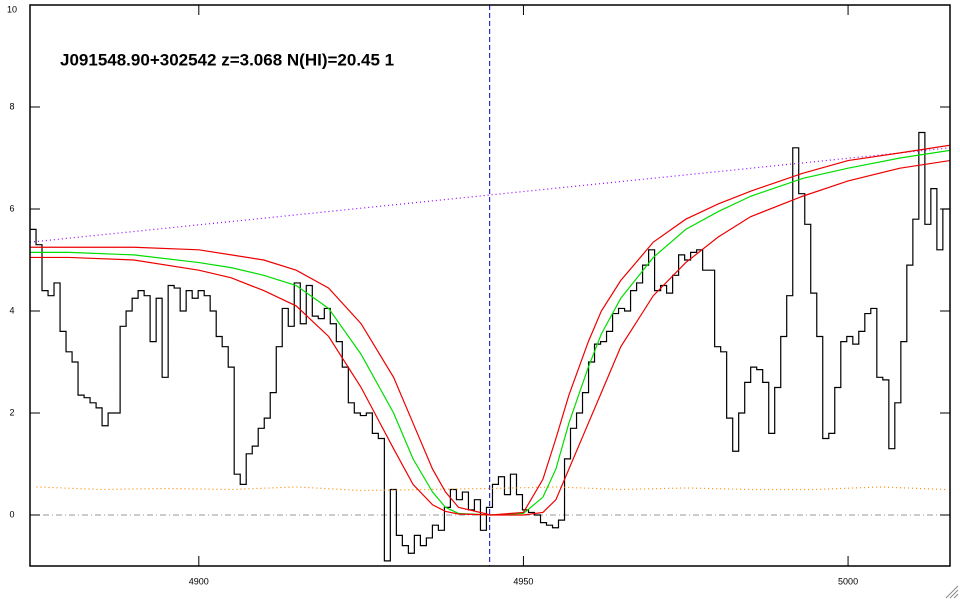 The height and width of the screenshot is (600, 960). What do you see at coordinates (11, 208) in the screenshot?
I see `y-tick-label: 6` at bounding box center [11, 208].